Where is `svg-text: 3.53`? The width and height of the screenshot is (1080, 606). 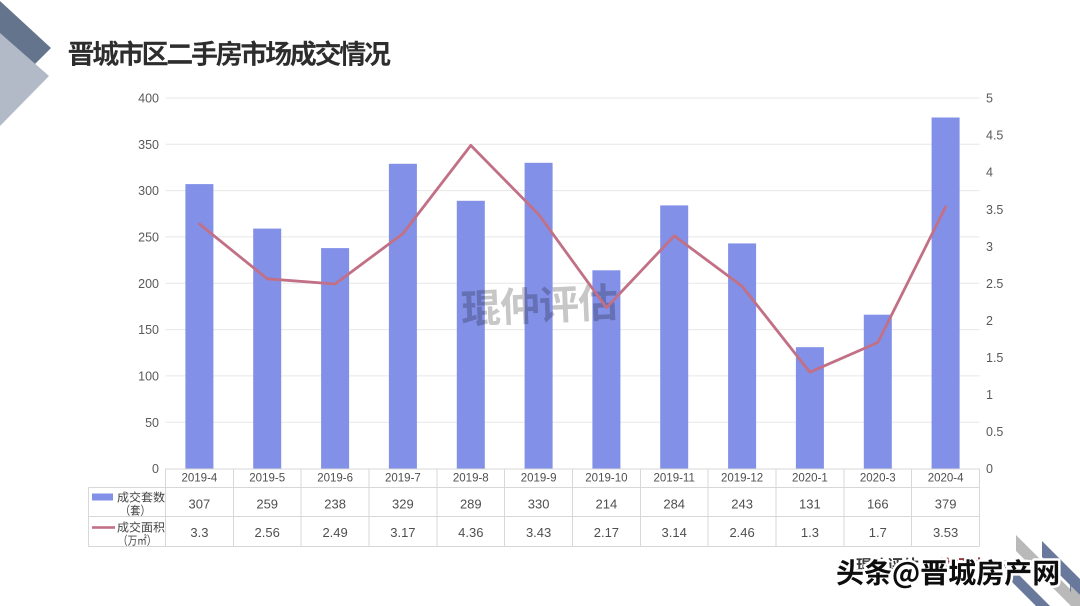
svg-text: 3.53 is located at coordinates (945, 532).